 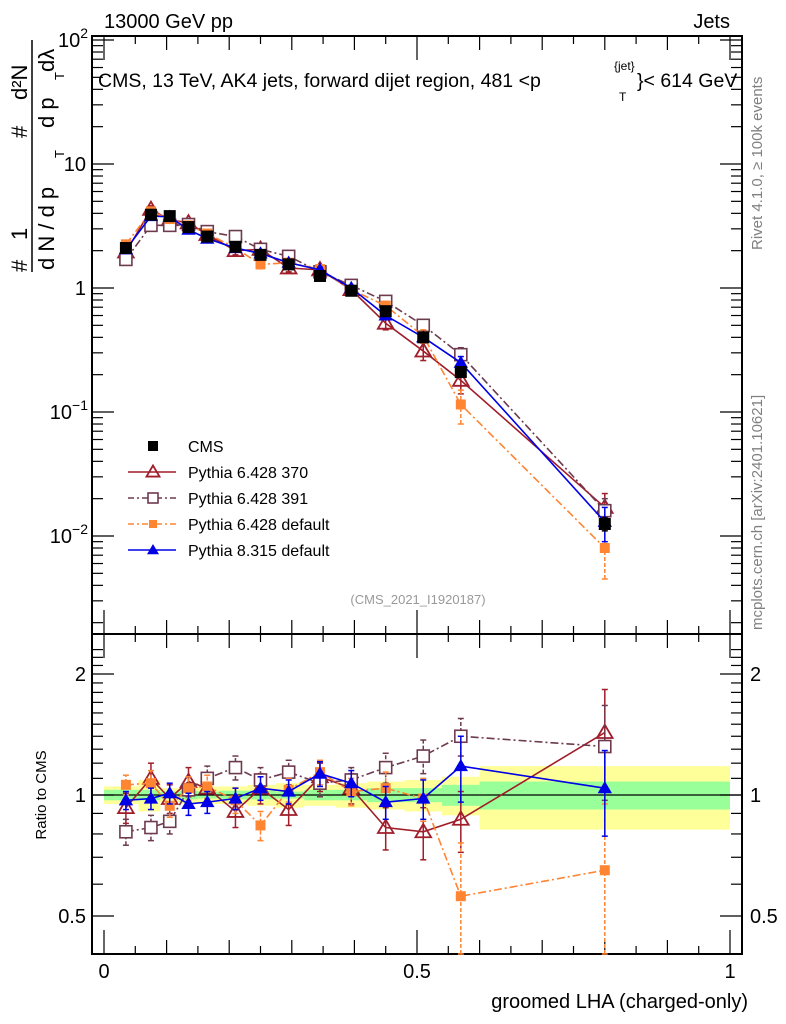 I want to click on ratio-ytick-label-right: 0.5, so click(x=764, y=917).